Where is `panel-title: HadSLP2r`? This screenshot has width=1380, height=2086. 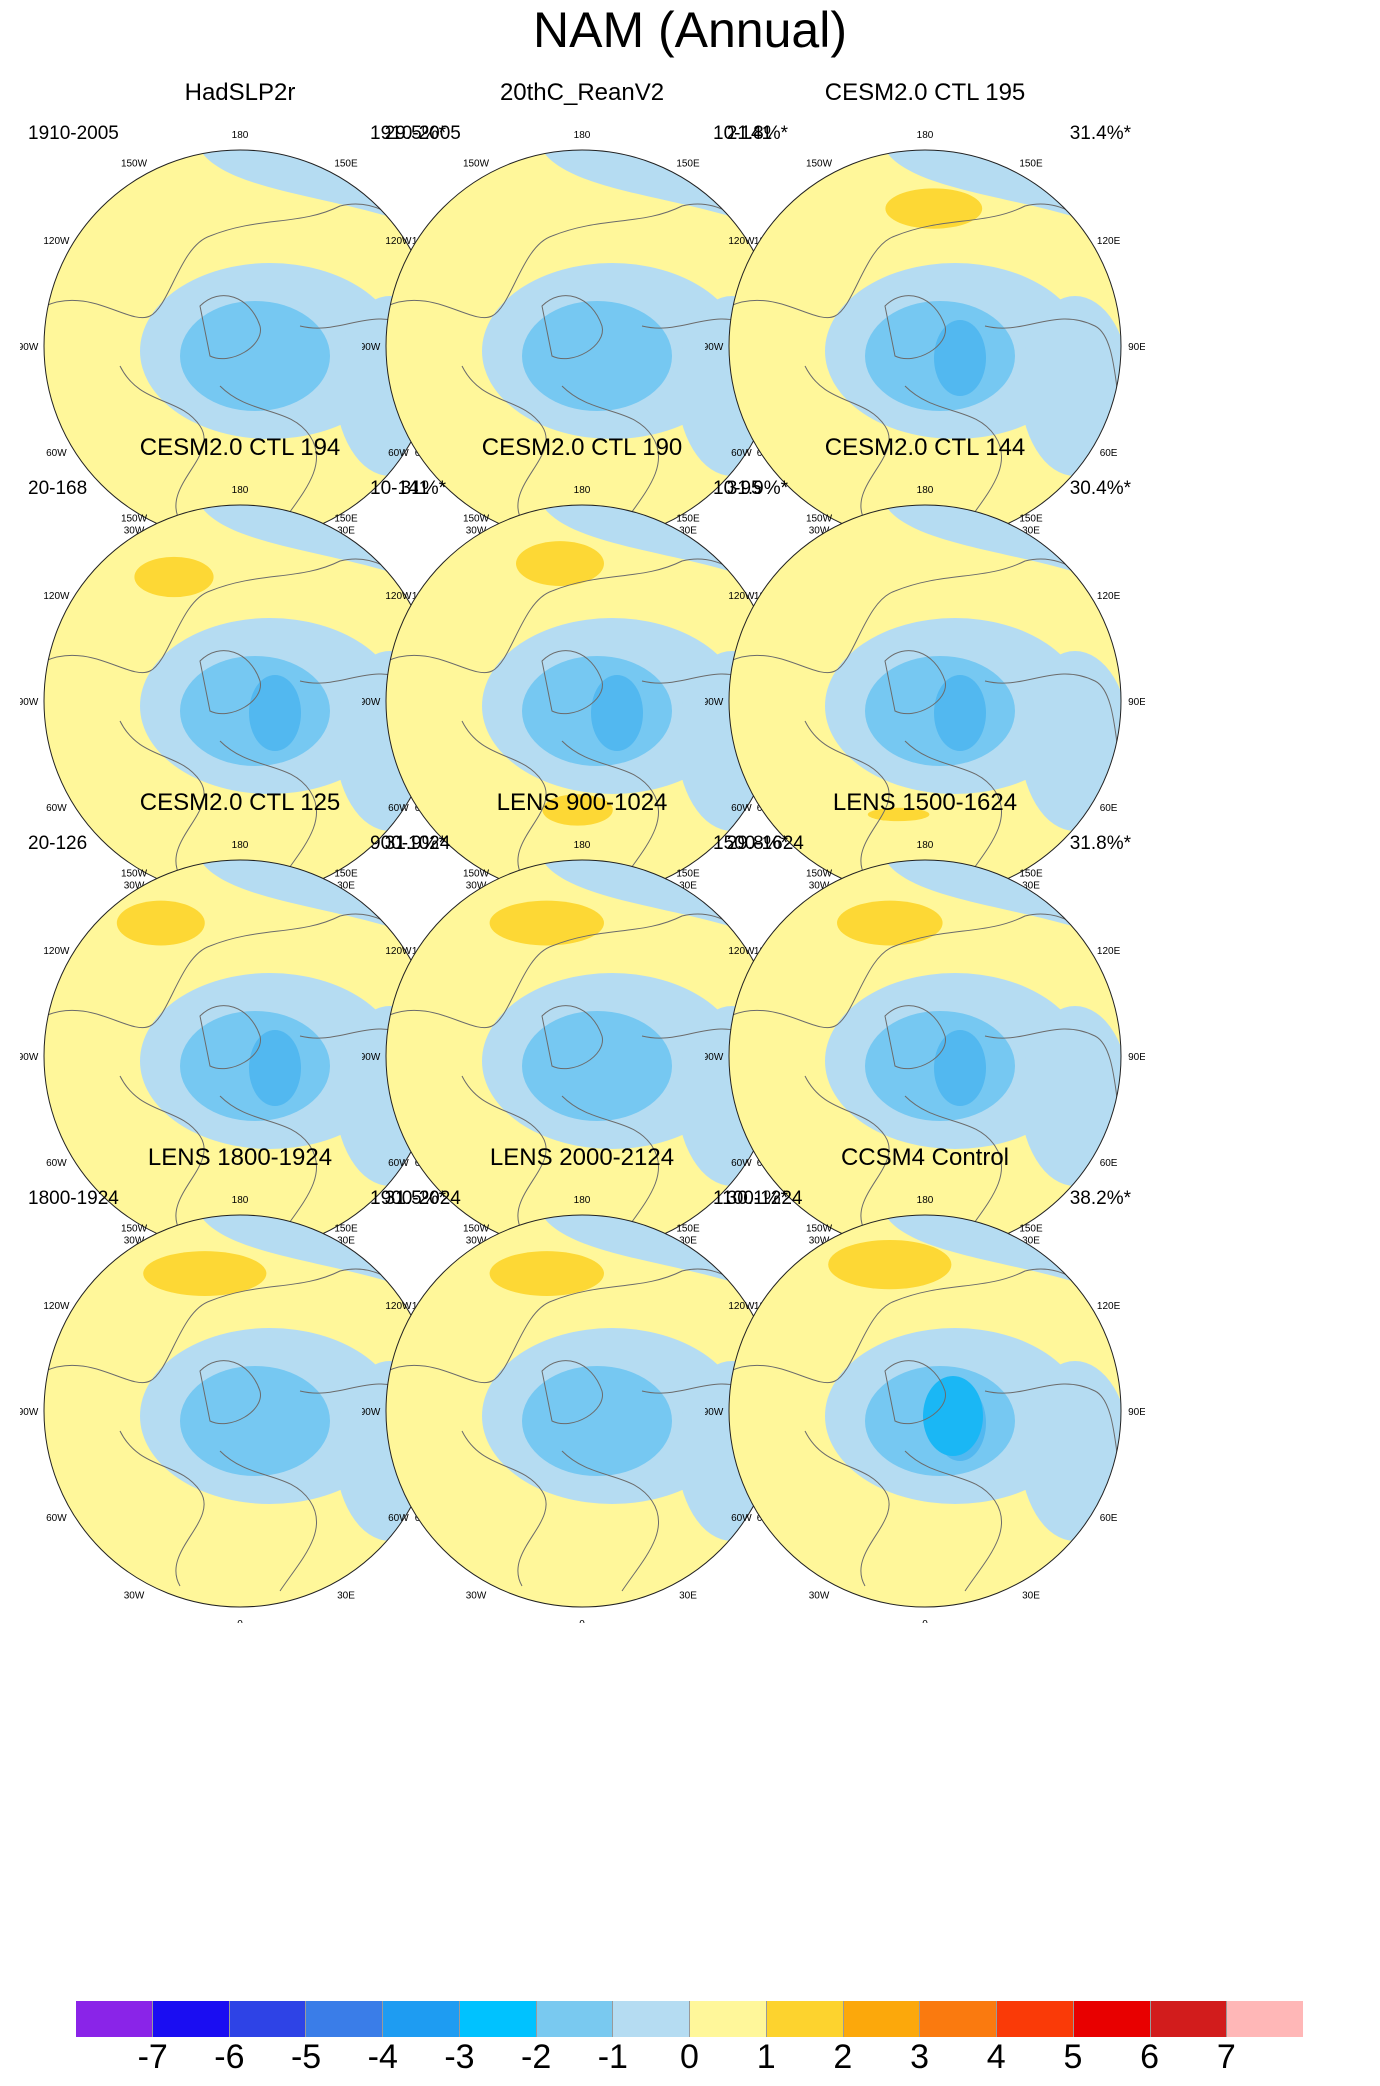
panel-title: HadSLP2r is located at coordinates (240, 92).